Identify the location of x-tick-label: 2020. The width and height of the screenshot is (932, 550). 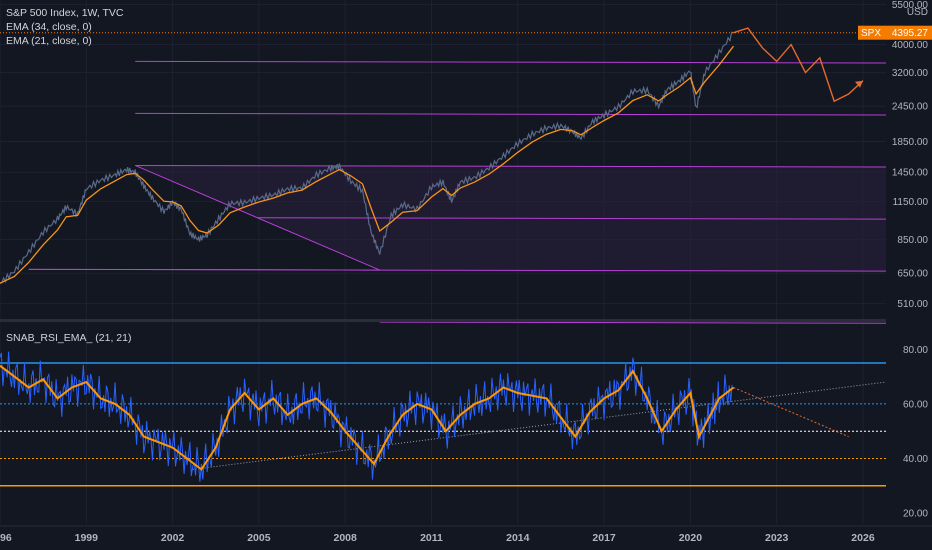
(691, 538).